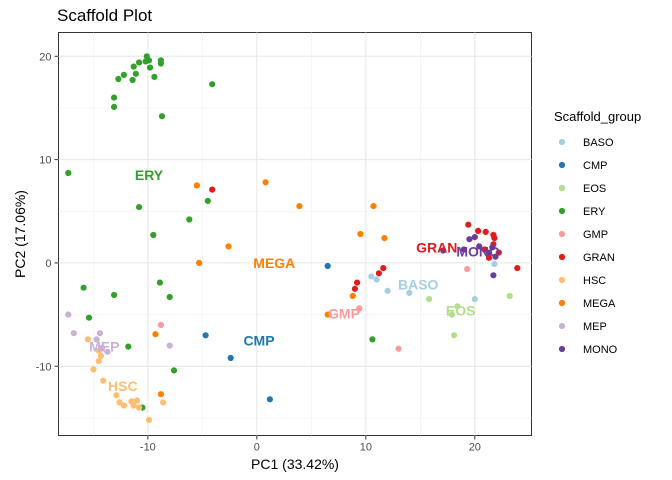  I want to click on legend-key-gmp, so click(562, 234).